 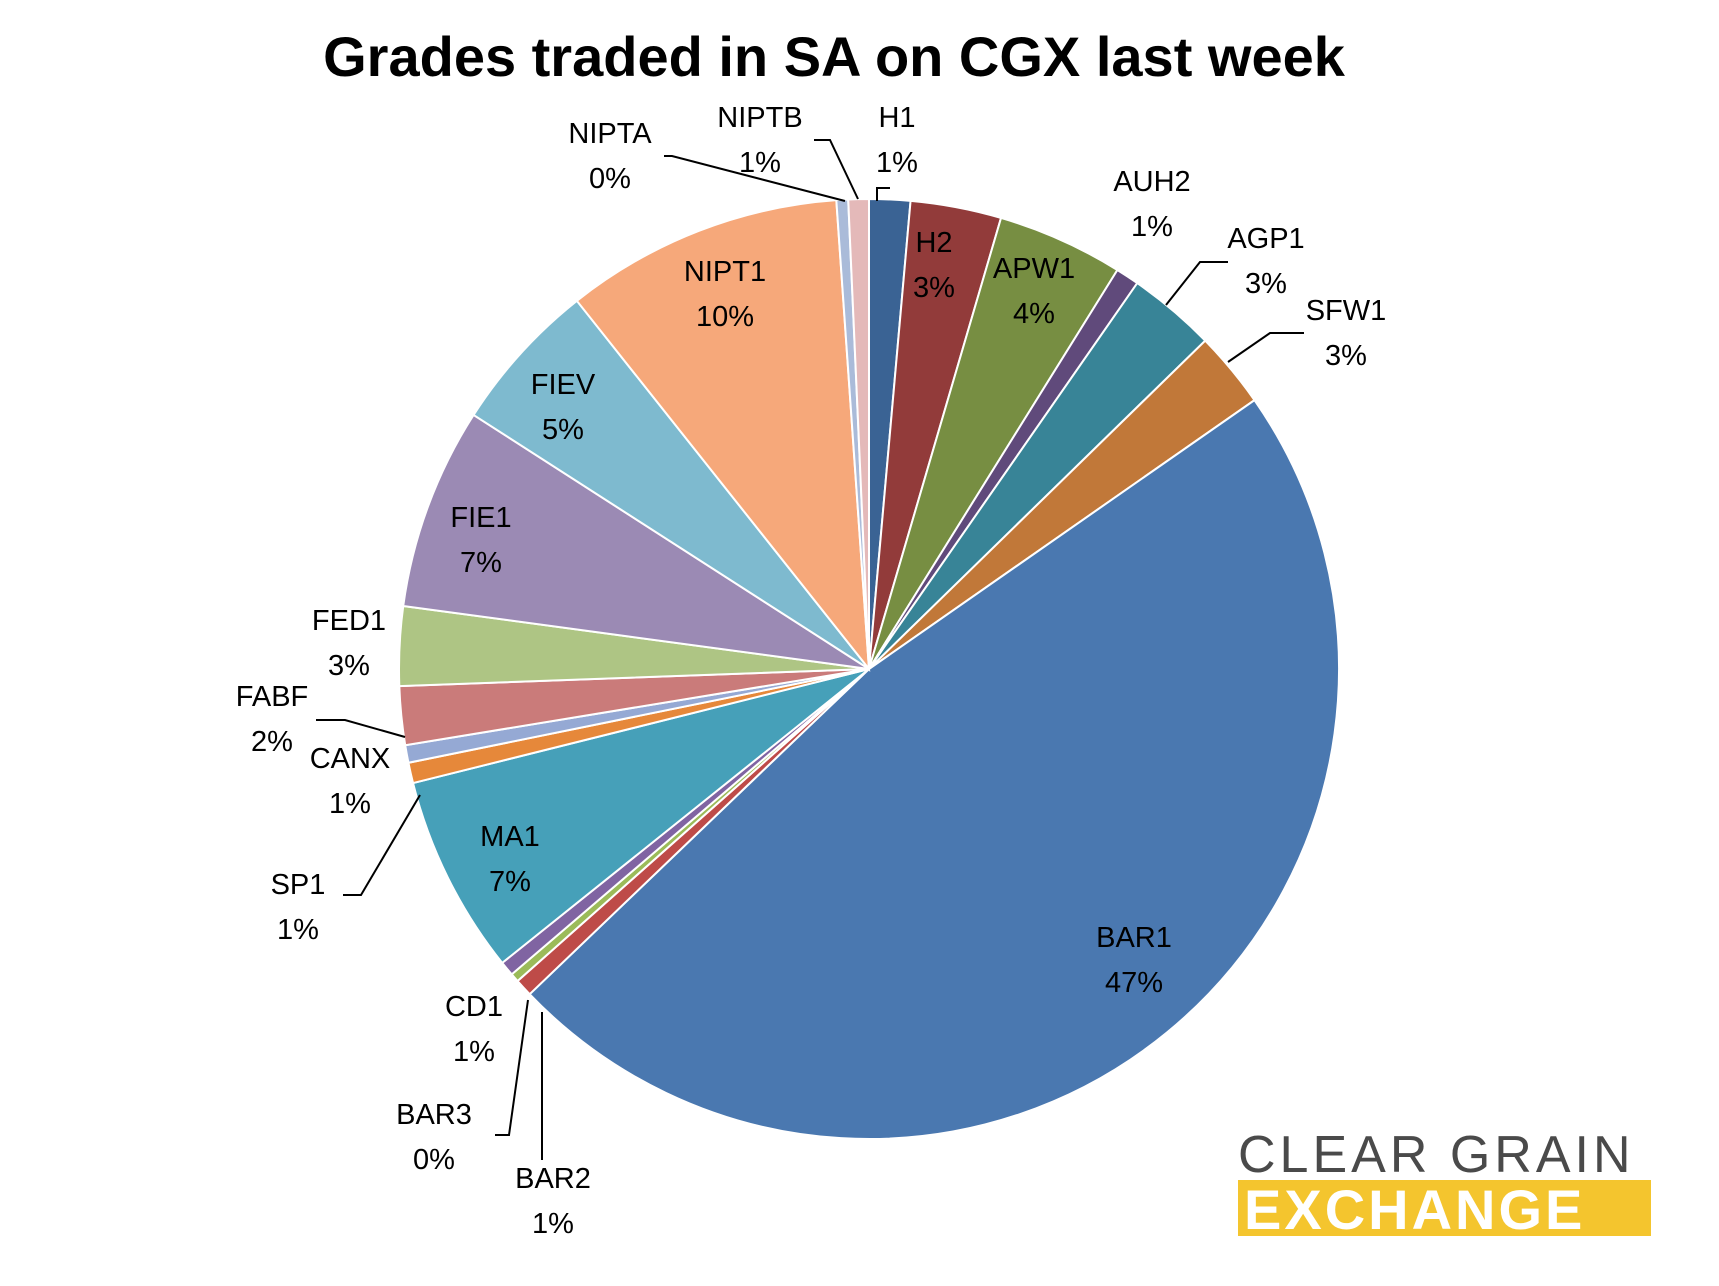 I want to click on pie-slice-niptb, so click(x=858, y=433).